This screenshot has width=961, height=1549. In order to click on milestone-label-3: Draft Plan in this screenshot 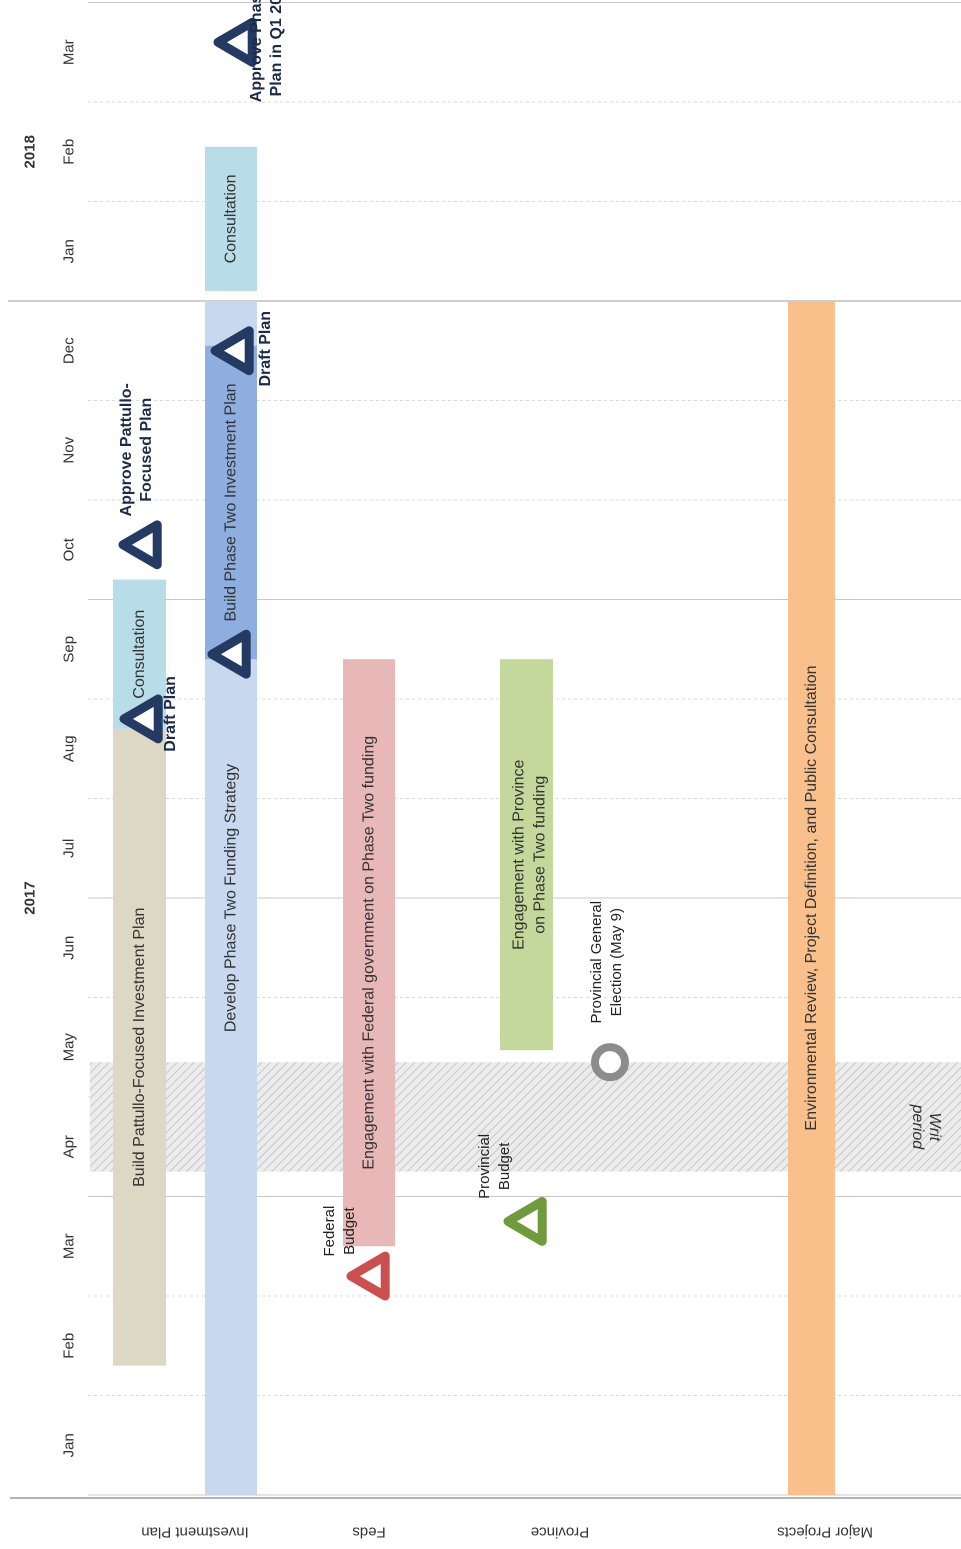, I will do `click(265, 349)`.